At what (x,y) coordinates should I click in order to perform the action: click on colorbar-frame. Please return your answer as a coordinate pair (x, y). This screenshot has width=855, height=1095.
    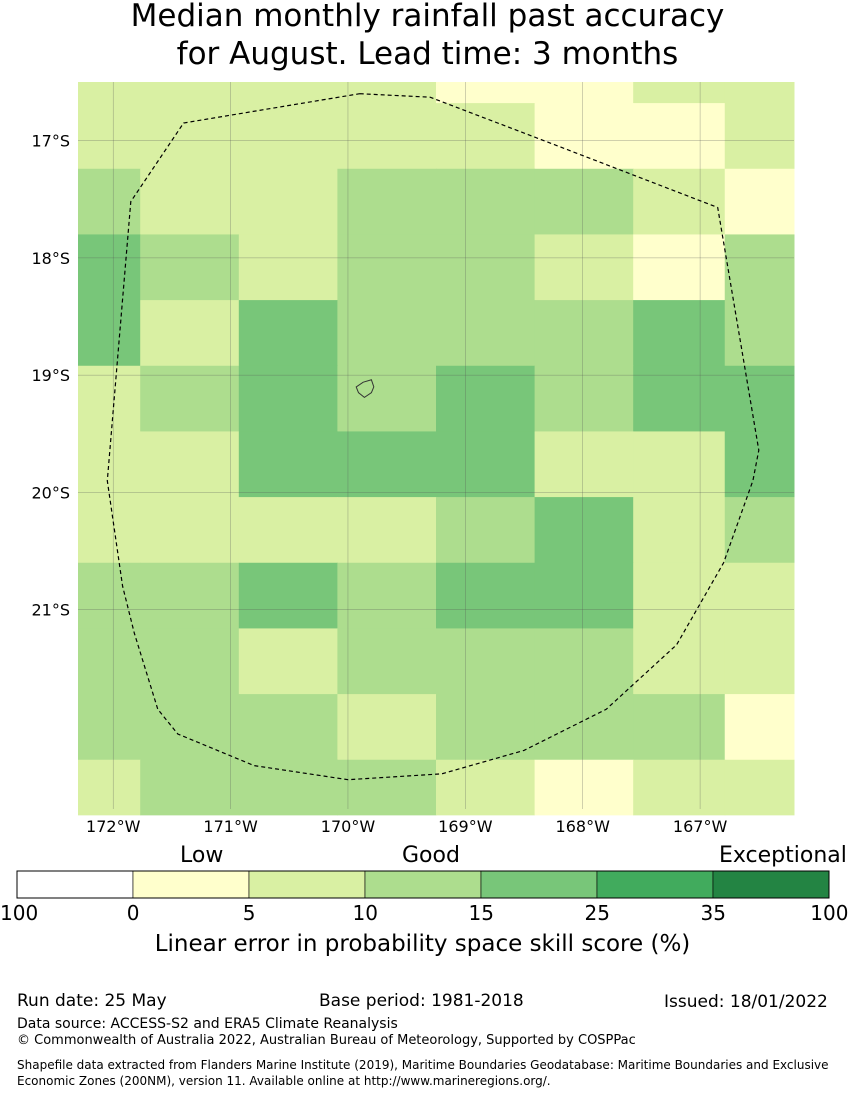
    Looking at the image, I should click on (423, 884).